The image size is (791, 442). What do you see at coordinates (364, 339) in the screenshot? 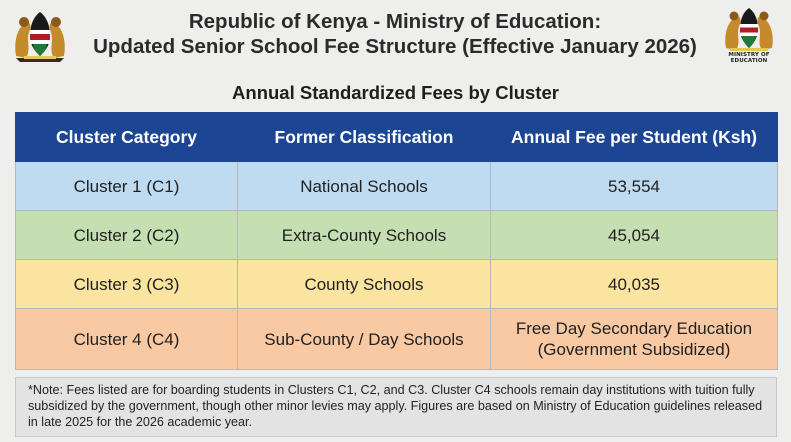
I see `classification-cell: Sub-County / Day Schools` at bounding box center [364, 339].